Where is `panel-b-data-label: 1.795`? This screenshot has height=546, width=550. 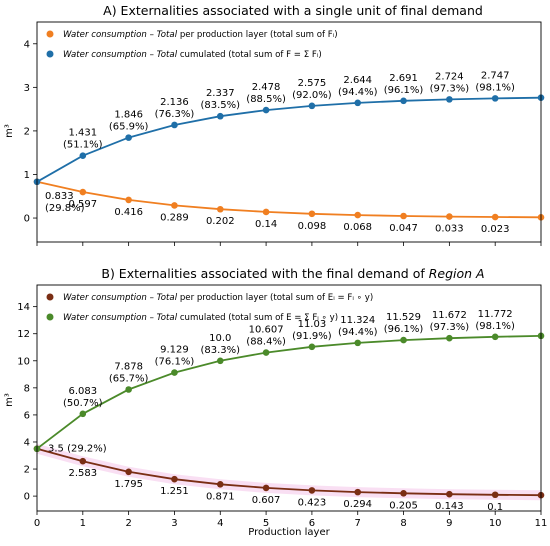
panel-b-data-label: 1.795 is located at coordinates (128, 484).